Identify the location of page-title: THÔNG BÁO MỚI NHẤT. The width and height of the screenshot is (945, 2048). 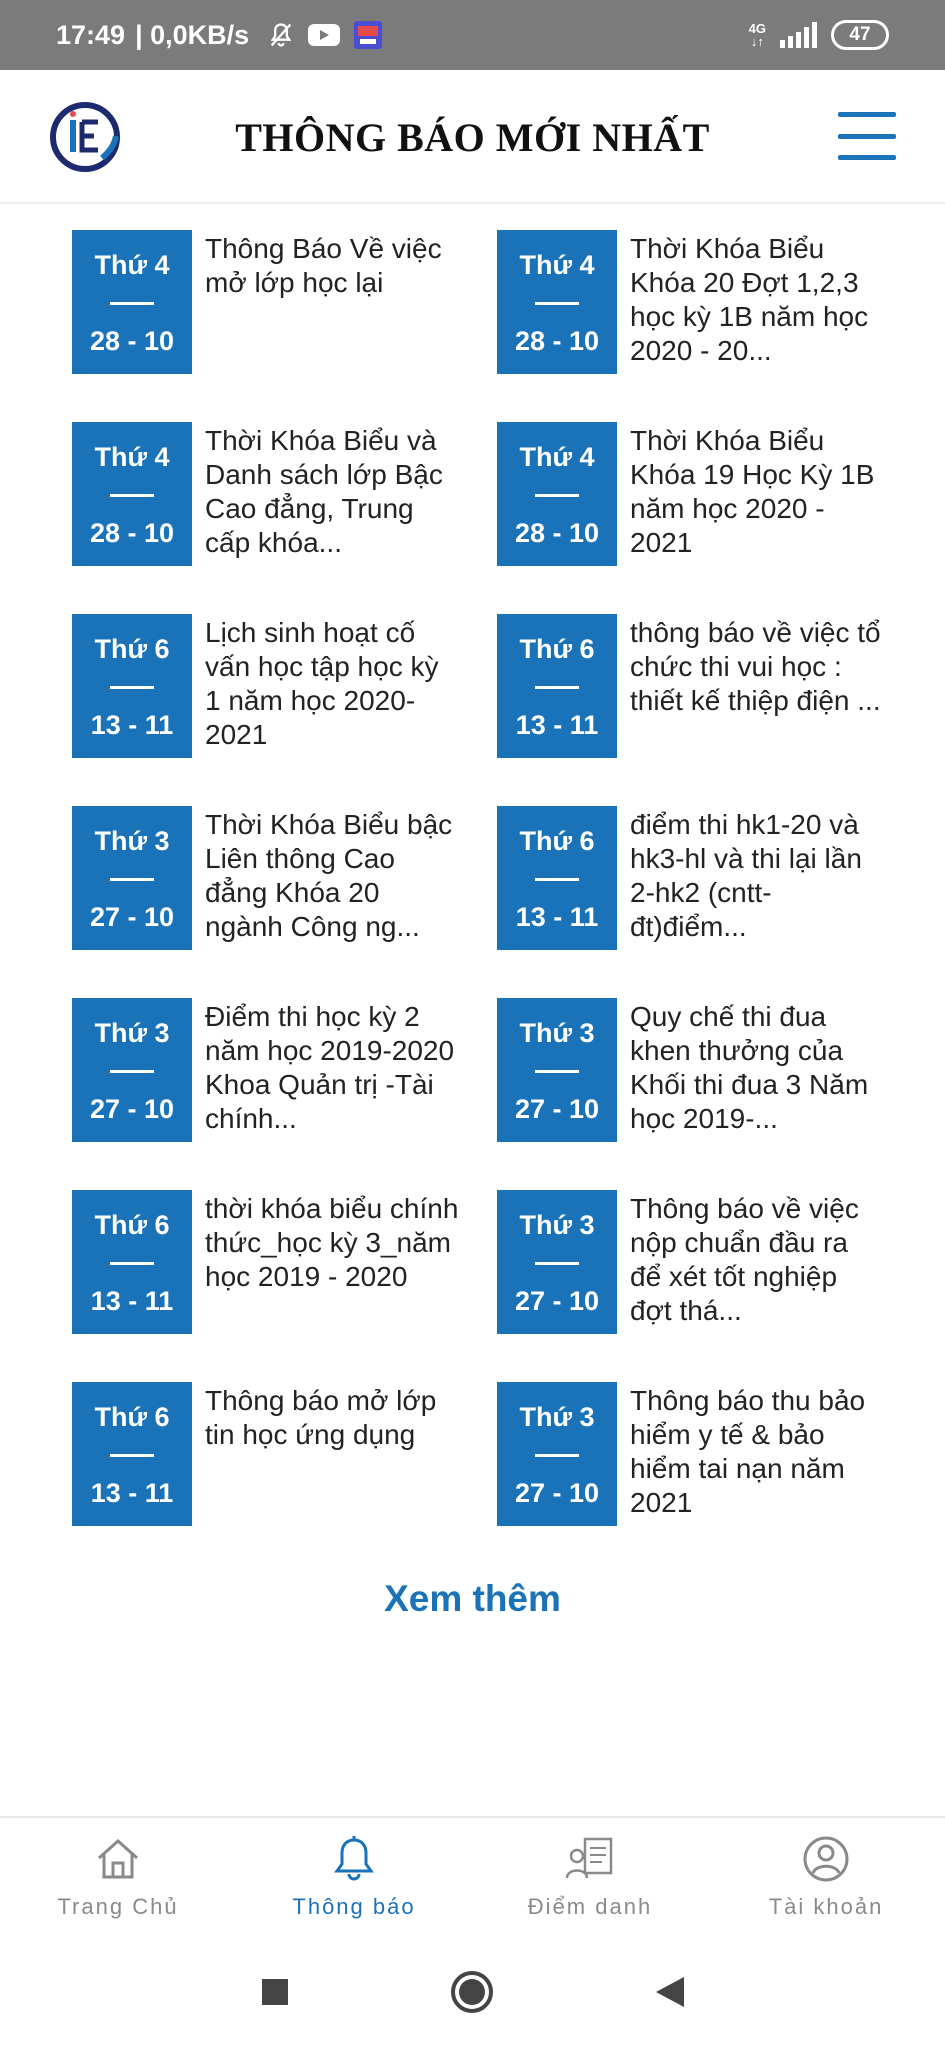
(472, 137).